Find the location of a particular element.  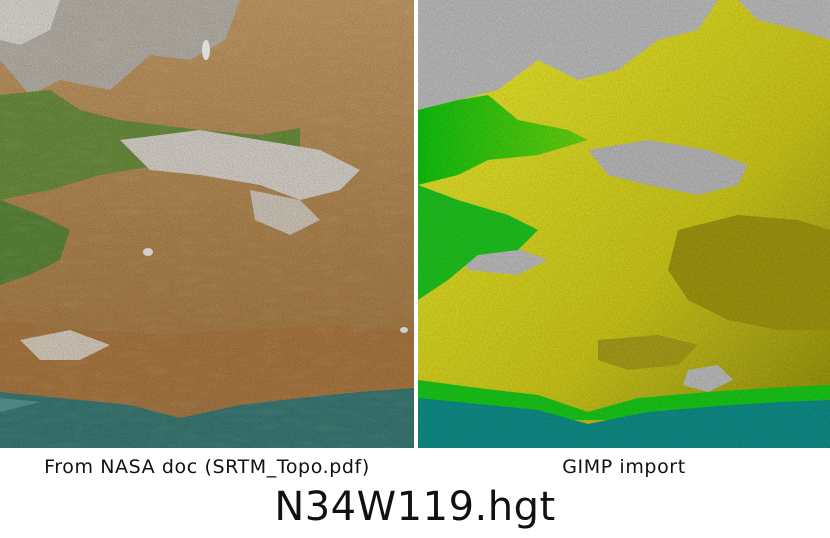

file-name-title: N34W119.hgt is located at coordinates (415, 507).